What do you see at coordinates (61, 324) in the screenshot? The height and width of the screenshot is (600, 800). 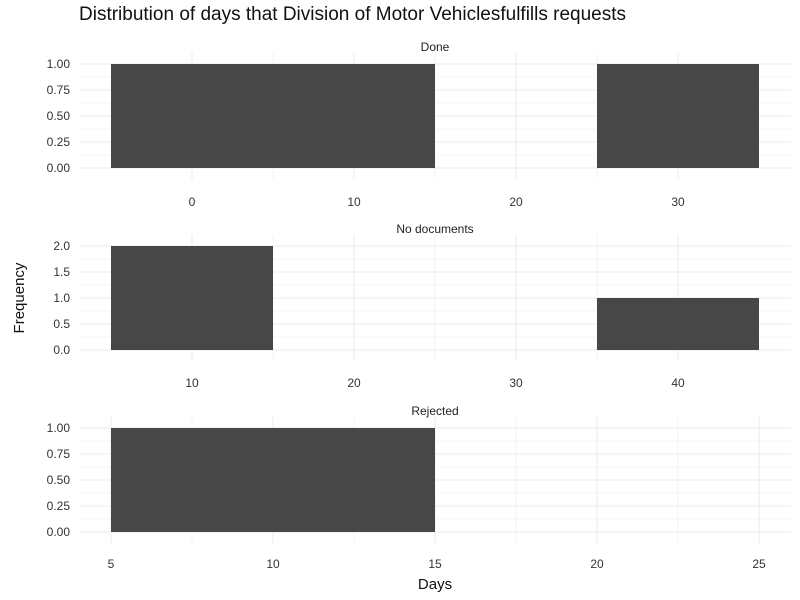 I see `y-tick-label: 0.5` at bounding box center [61, 324].